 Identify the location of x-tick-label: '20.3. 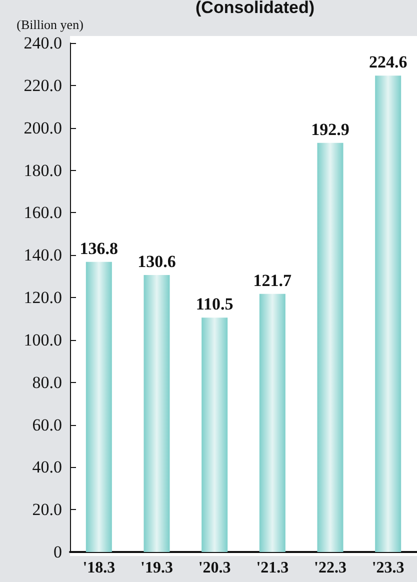
(214, 568).